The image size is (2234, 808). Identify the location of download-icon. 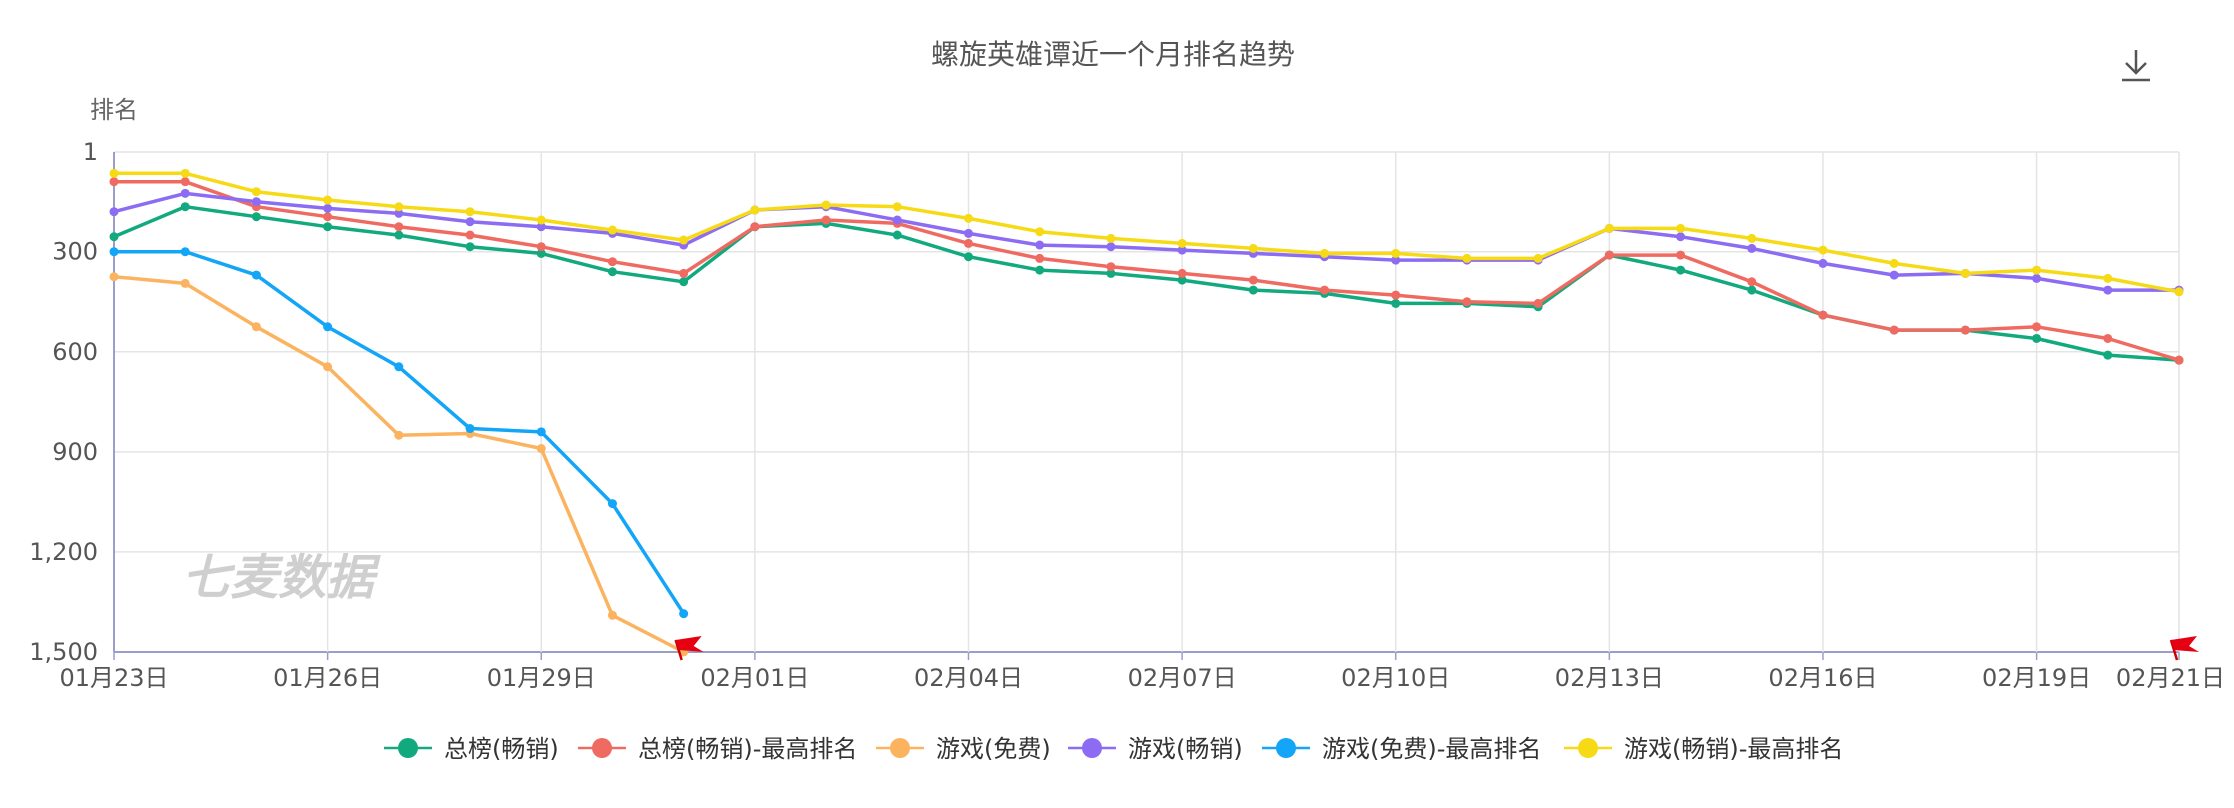
(2136, 64).